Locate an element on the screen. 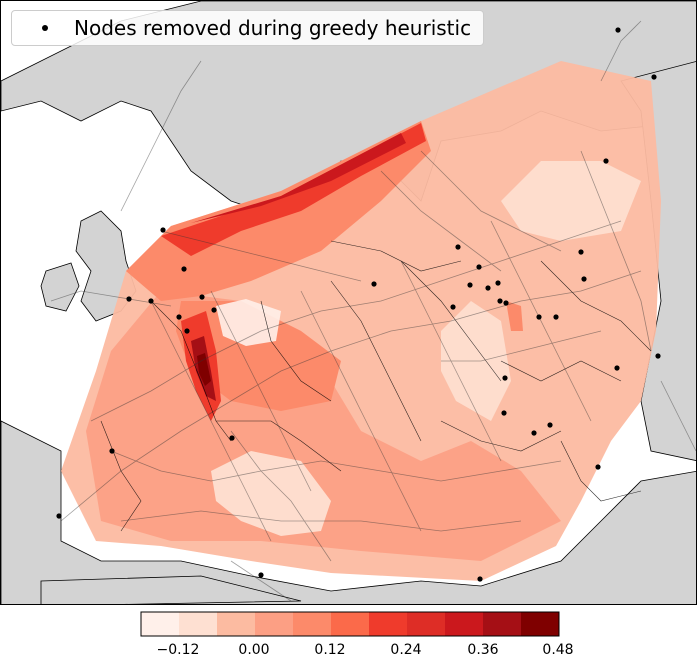 This screenshot has height=661, width=697. contour-light-south is located at coordinates (271, 493).